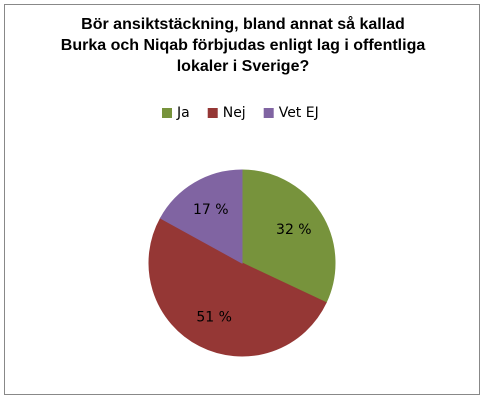  What do you see at coordinates (299, 113) in the screenshot?
I see `legend-label: Vet EJ` at bounding box center [299, 113].